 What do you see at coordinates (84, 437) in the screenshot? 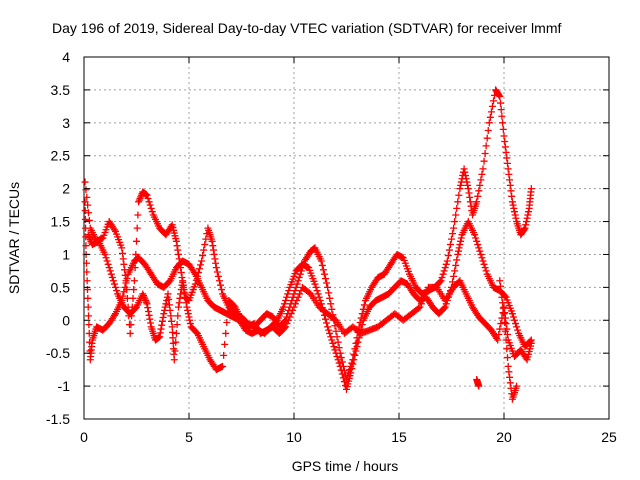
I see `x-tick-label: 0` at bounding box center [84, 437].